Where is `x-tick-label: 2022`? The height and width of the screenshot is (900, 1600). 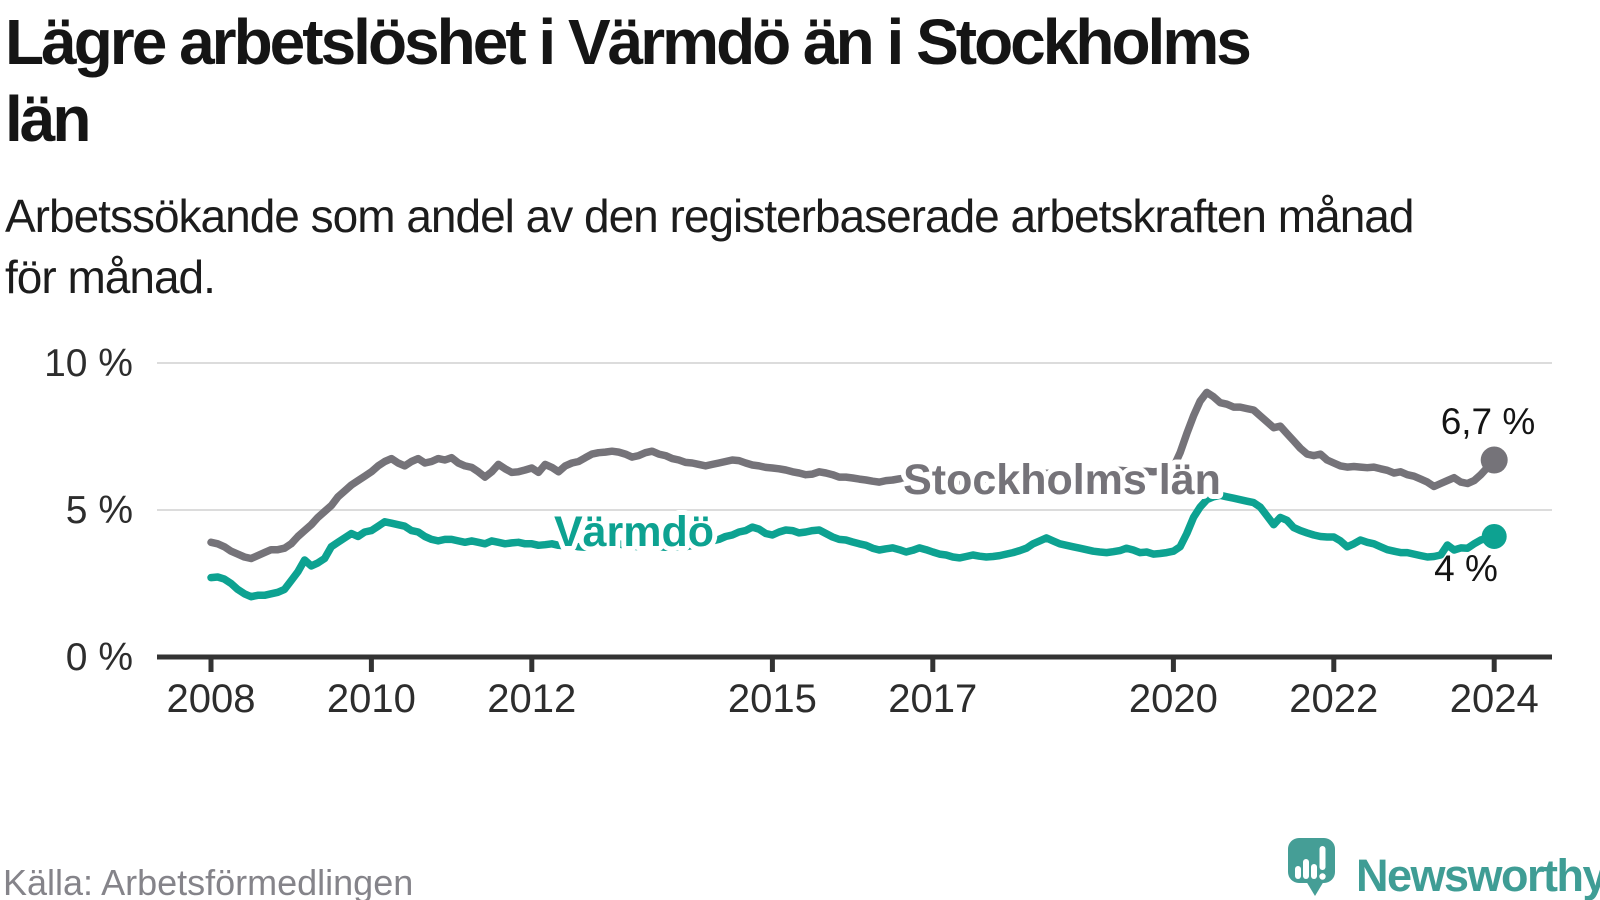
x-tick-label: 2022 is located at coordinates (1333, 699).